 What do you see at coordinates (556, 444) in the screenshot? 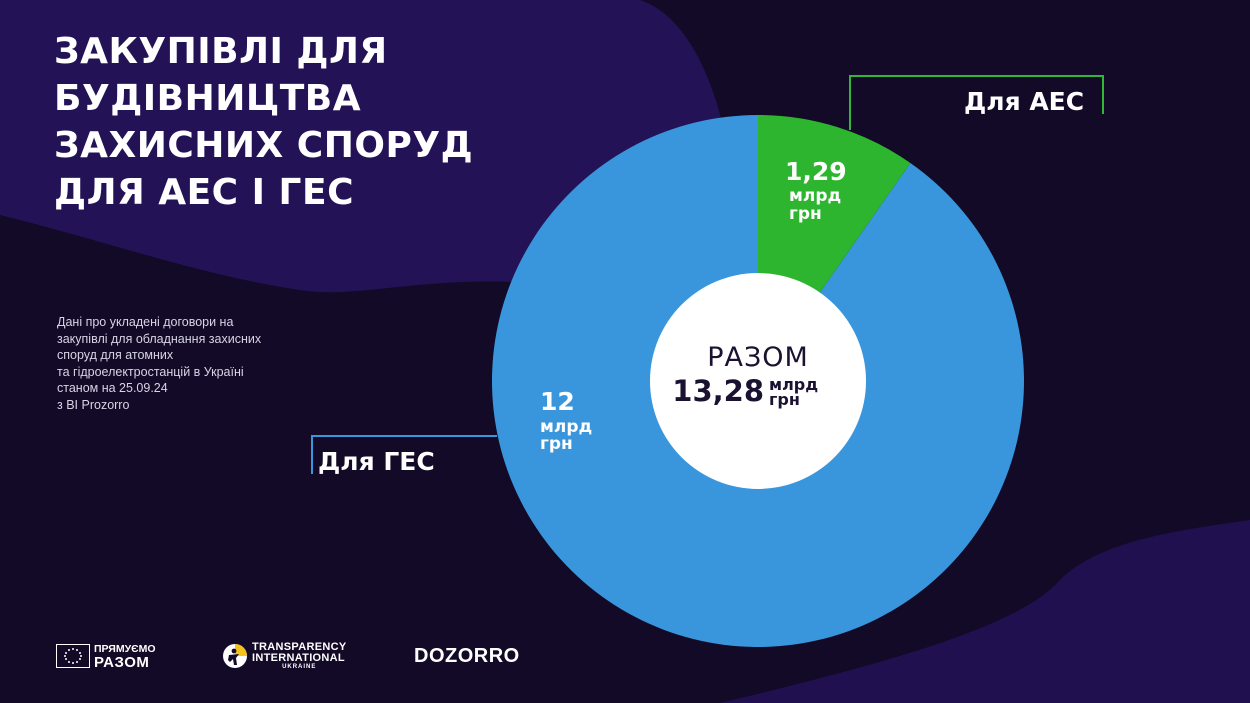
I see `hes-unit-line-2: грн` at bounding box center [556, 444].